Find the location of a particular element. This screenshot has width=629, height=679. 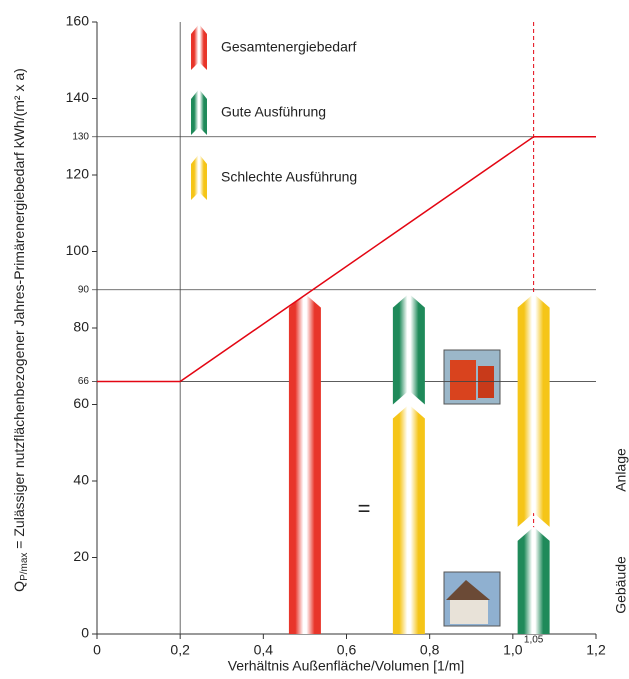

x-tick-label: 0,6 is located at coordinates (347, 650).